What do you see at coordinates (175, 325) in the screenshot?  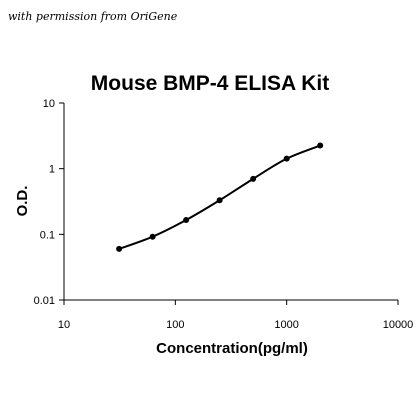 I see `x-tick-label: 100` at bounding box center [175, 325].